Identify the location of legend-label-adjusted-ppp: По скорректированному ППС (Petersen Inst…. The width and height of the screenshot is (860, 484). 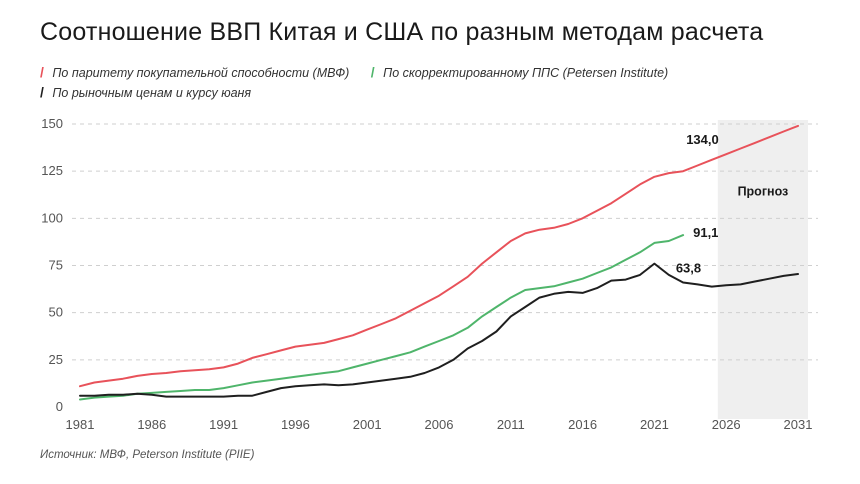
(526, 73).